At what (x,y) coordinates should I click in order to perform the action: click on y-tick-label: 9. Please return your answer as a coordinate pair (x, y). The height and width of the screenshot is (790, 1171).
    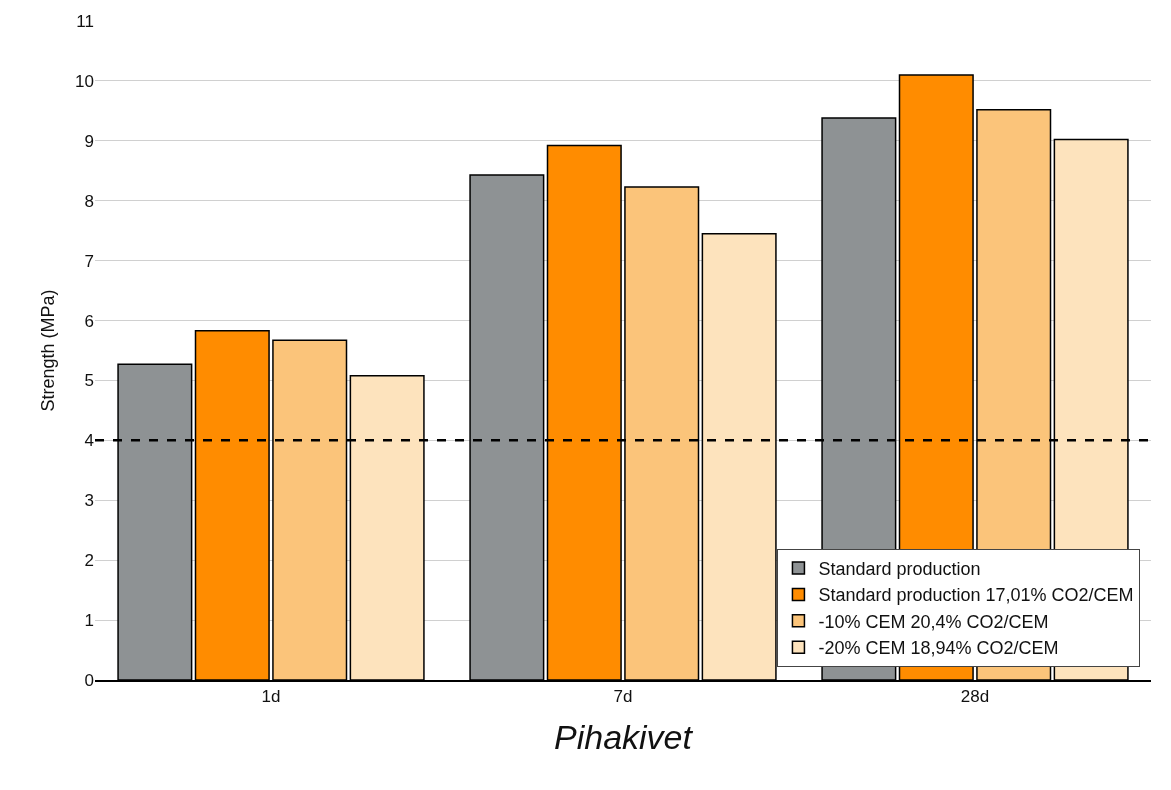
    Looking at the image, I should click on (89, 141).